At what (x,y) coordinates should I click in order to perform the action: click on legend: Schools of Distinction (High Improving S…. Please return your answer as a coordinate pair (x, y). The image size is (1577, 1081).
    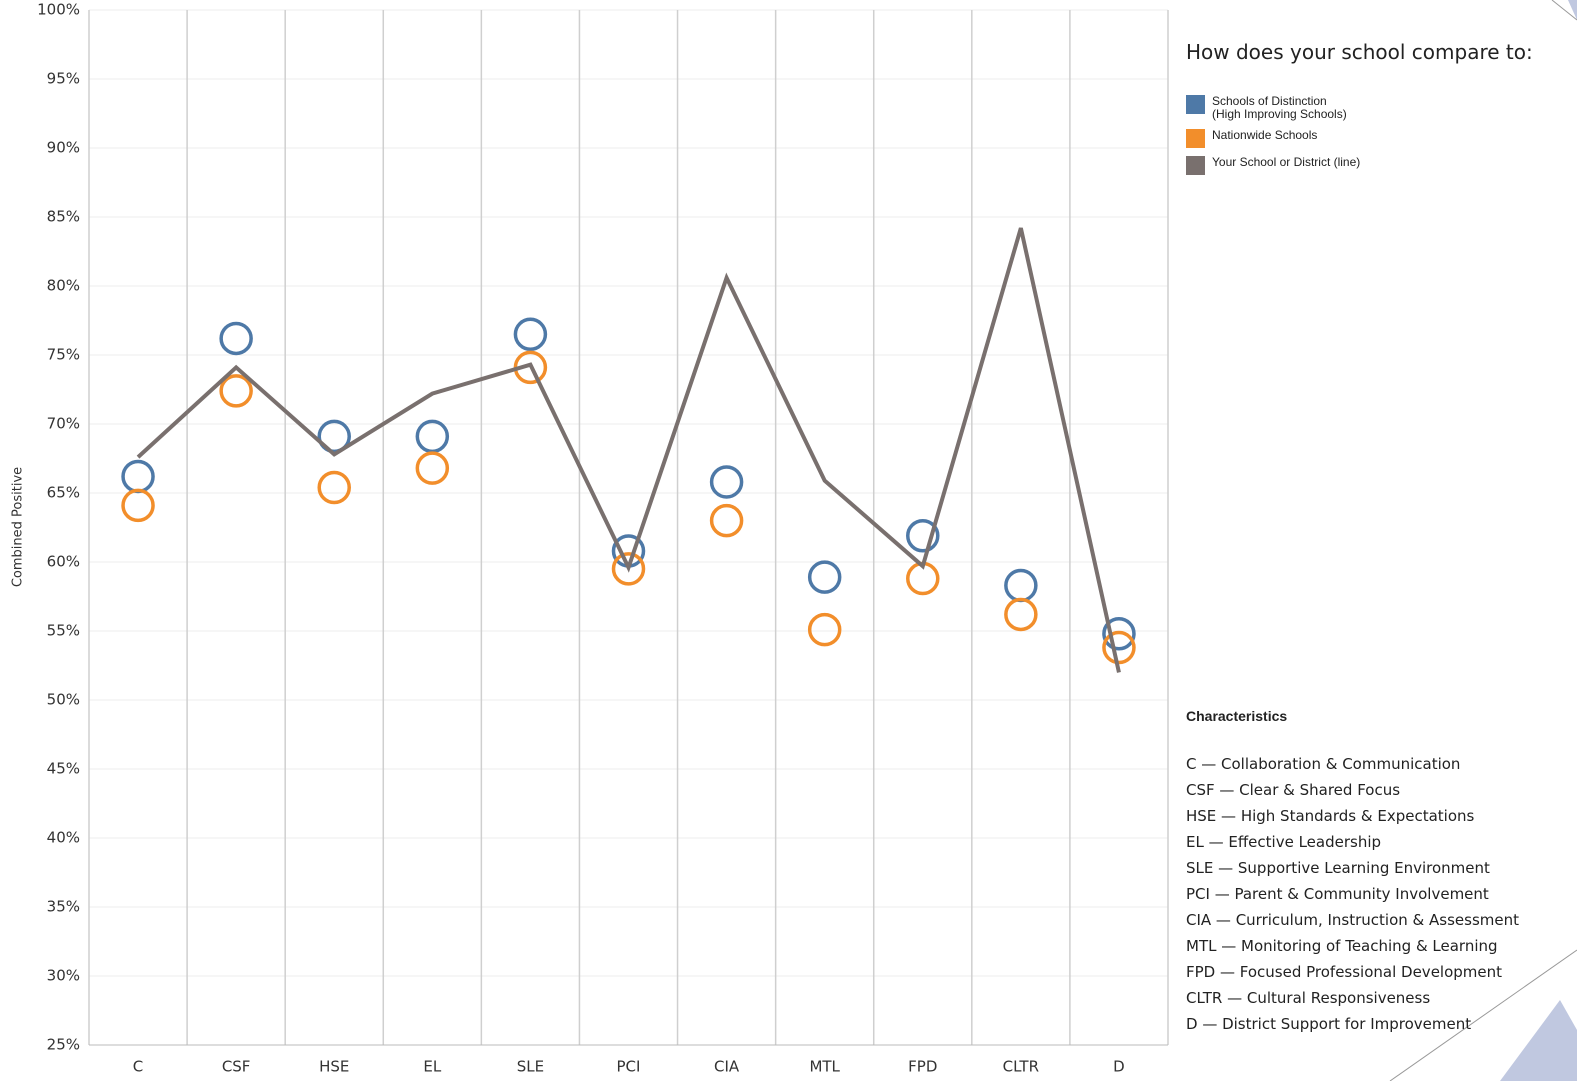
    Looking at the image, I should click on (1273, 139).